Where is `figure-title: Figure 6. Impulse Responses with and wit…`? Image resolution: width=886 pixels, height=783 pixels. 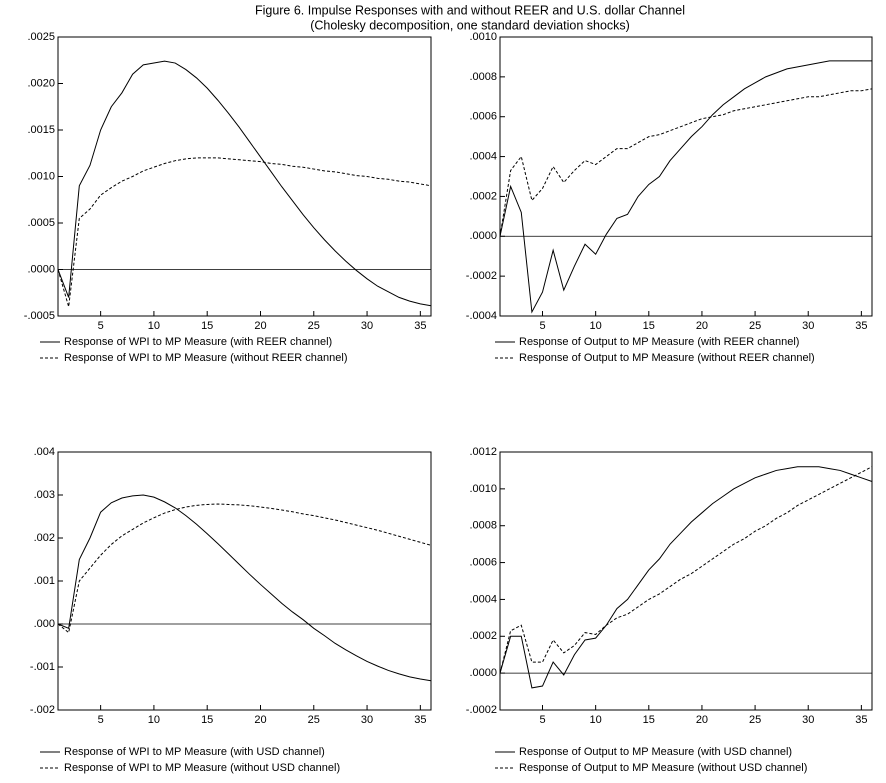
figure-title: Figure 6. Impulse Responses with and wit… is located at coordinates (470, 10).